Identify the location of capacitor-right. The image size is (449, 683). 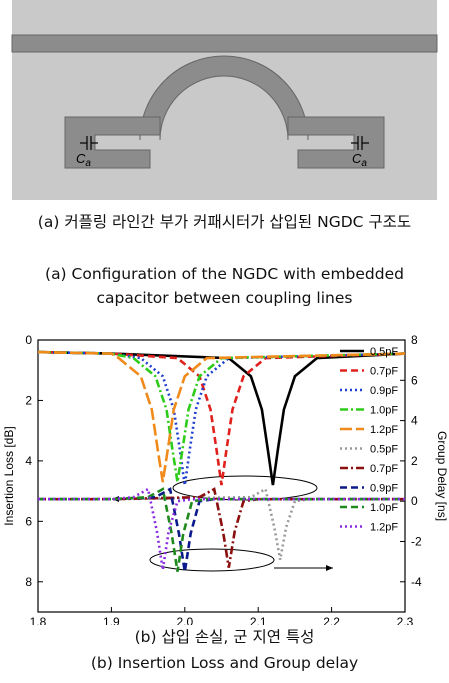
(360, 143).